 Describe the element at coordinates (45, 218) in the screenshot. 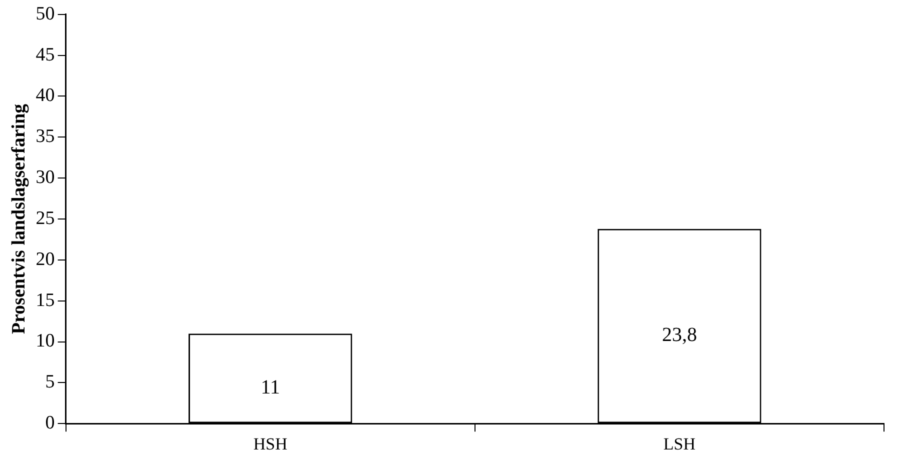

I see `y-tick-label: 25` at that location.